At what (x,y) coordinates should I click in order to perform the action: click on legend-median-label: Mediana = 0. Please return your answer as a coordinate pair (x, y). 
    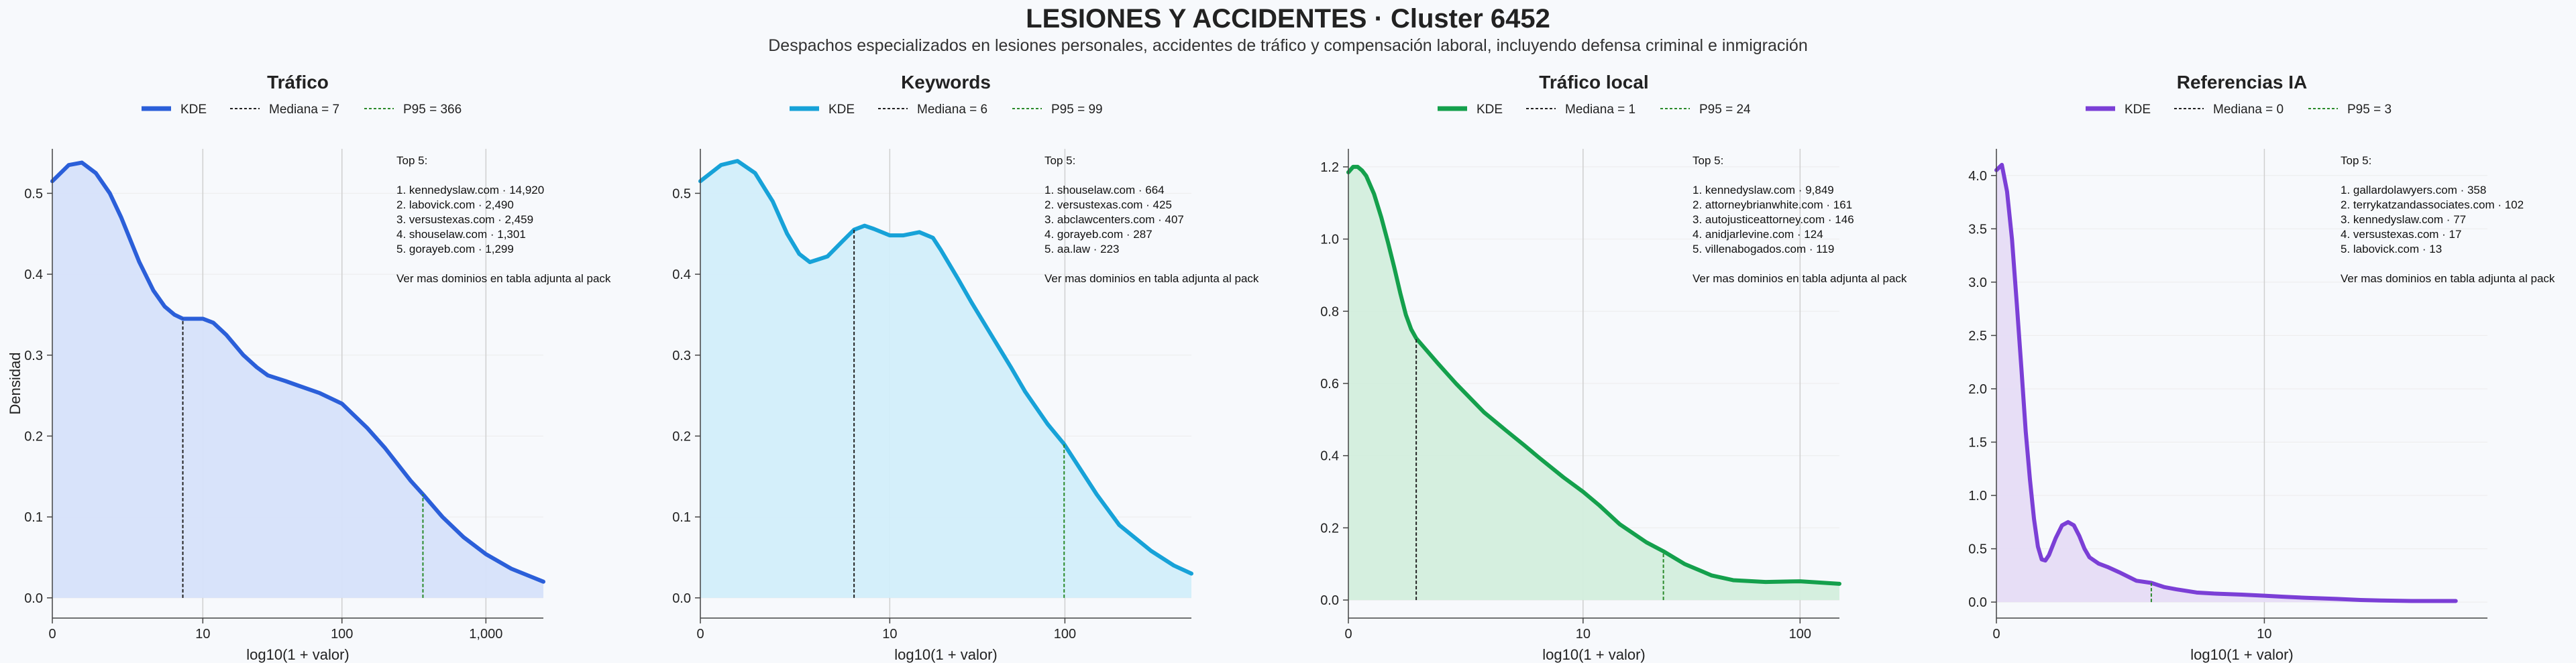
    Looking at the image, I should click on (2248, 110).